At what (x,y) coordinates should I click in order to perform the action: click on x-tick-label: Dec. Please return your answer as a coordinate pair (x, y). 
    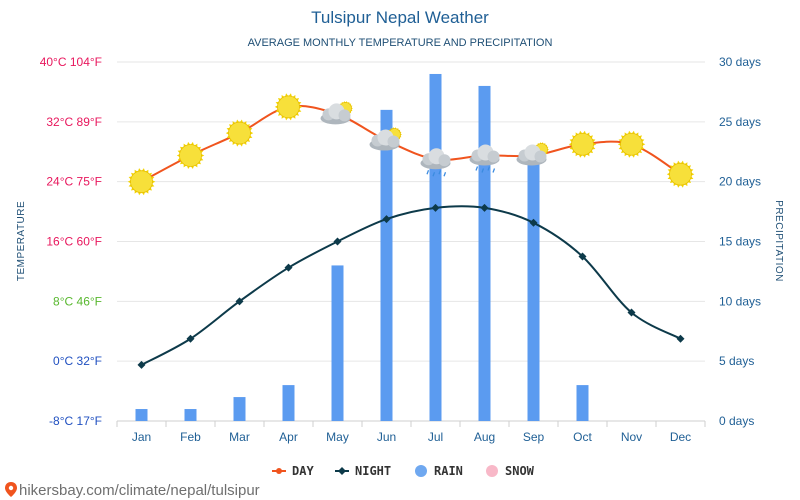
    Looking at the image, I should click on (680, 437).